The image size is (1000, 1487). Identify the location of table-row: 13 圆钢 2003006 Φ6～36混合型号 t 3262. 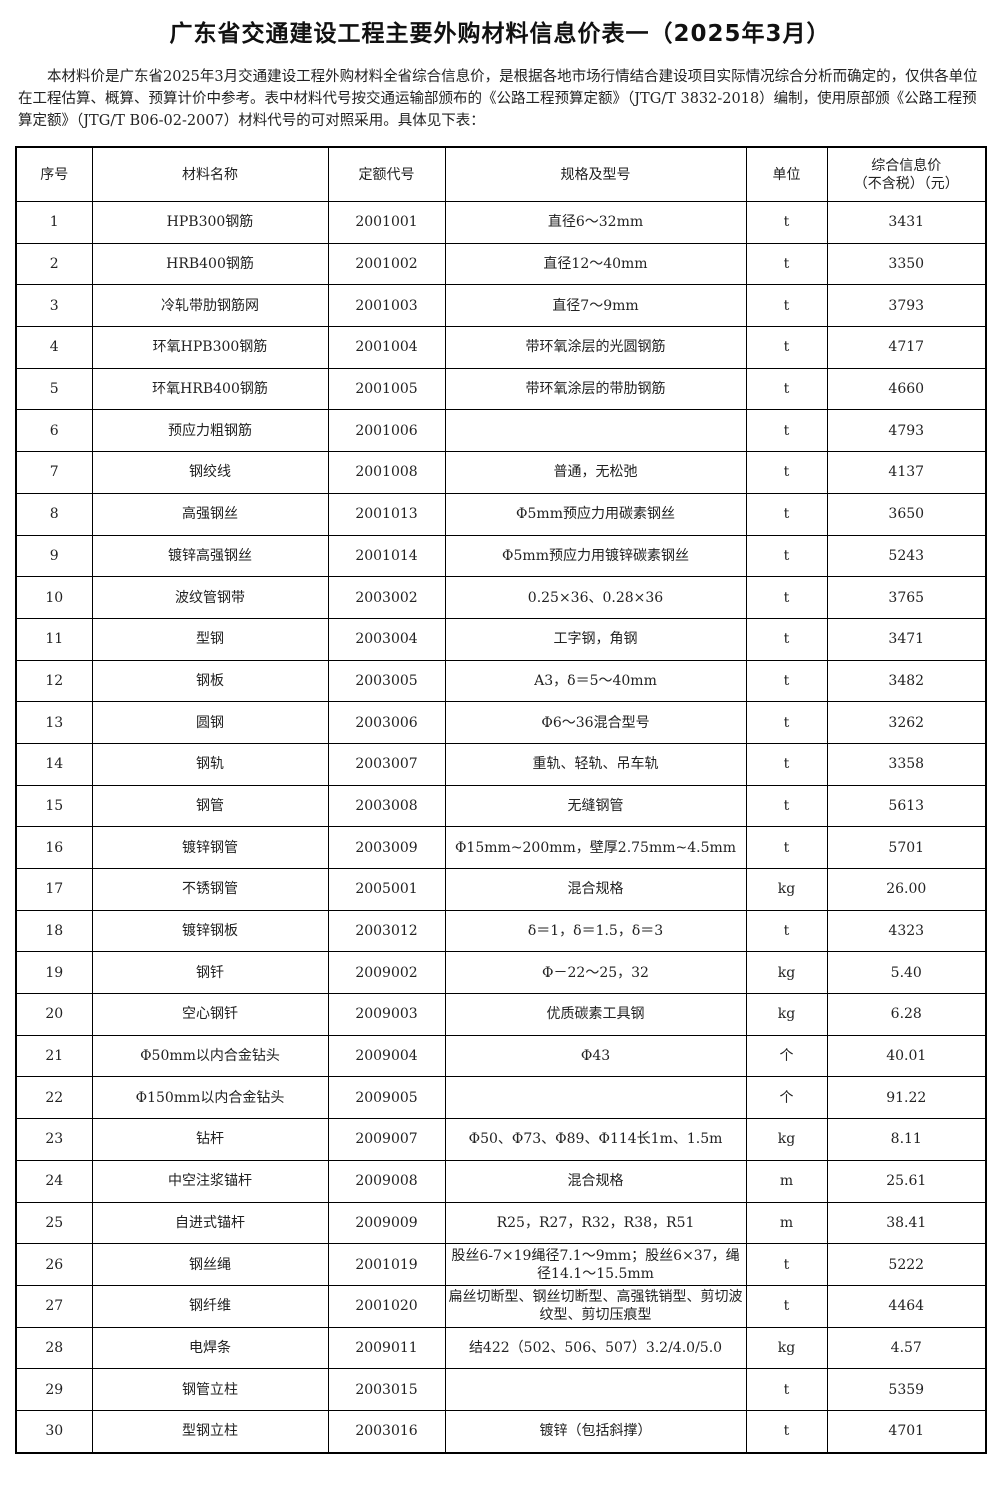
(501, 722).